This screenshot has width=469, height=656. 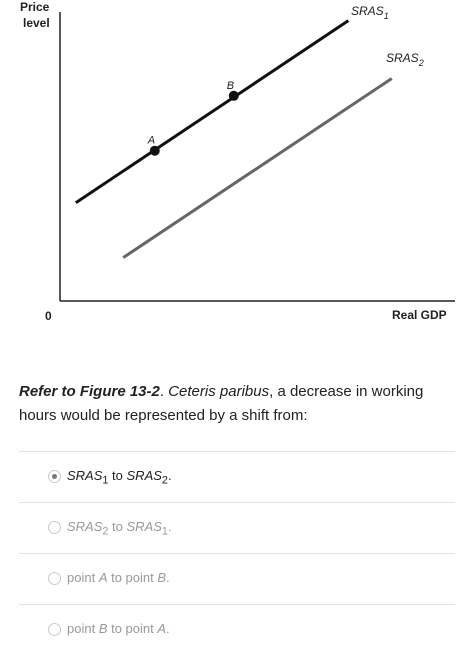 What do you see at coordinates (118, 628) in the screenshot?
I see `option-label: point B to point A.` at bounding box center [118, 628].